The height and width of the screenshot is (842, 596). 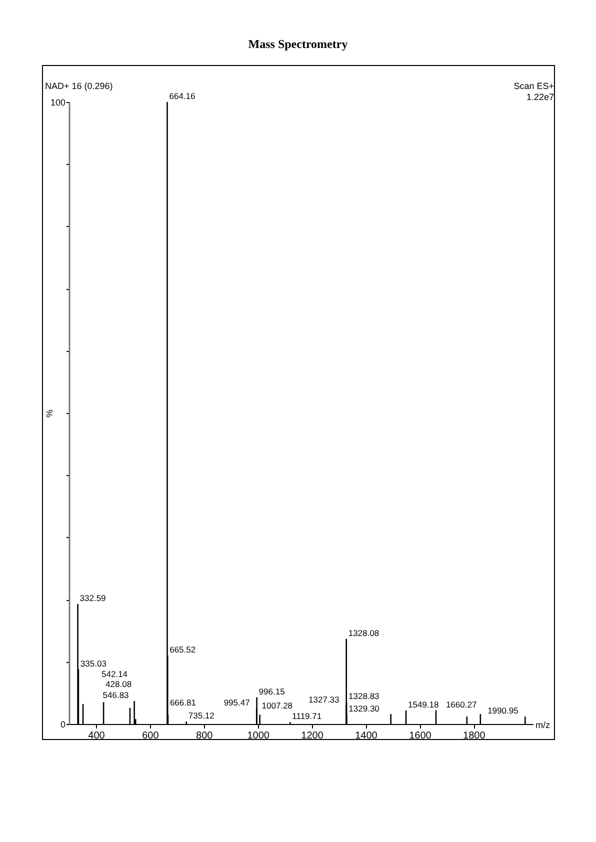 I want to click on annotation: 996.15, so click(x=272, y=691).